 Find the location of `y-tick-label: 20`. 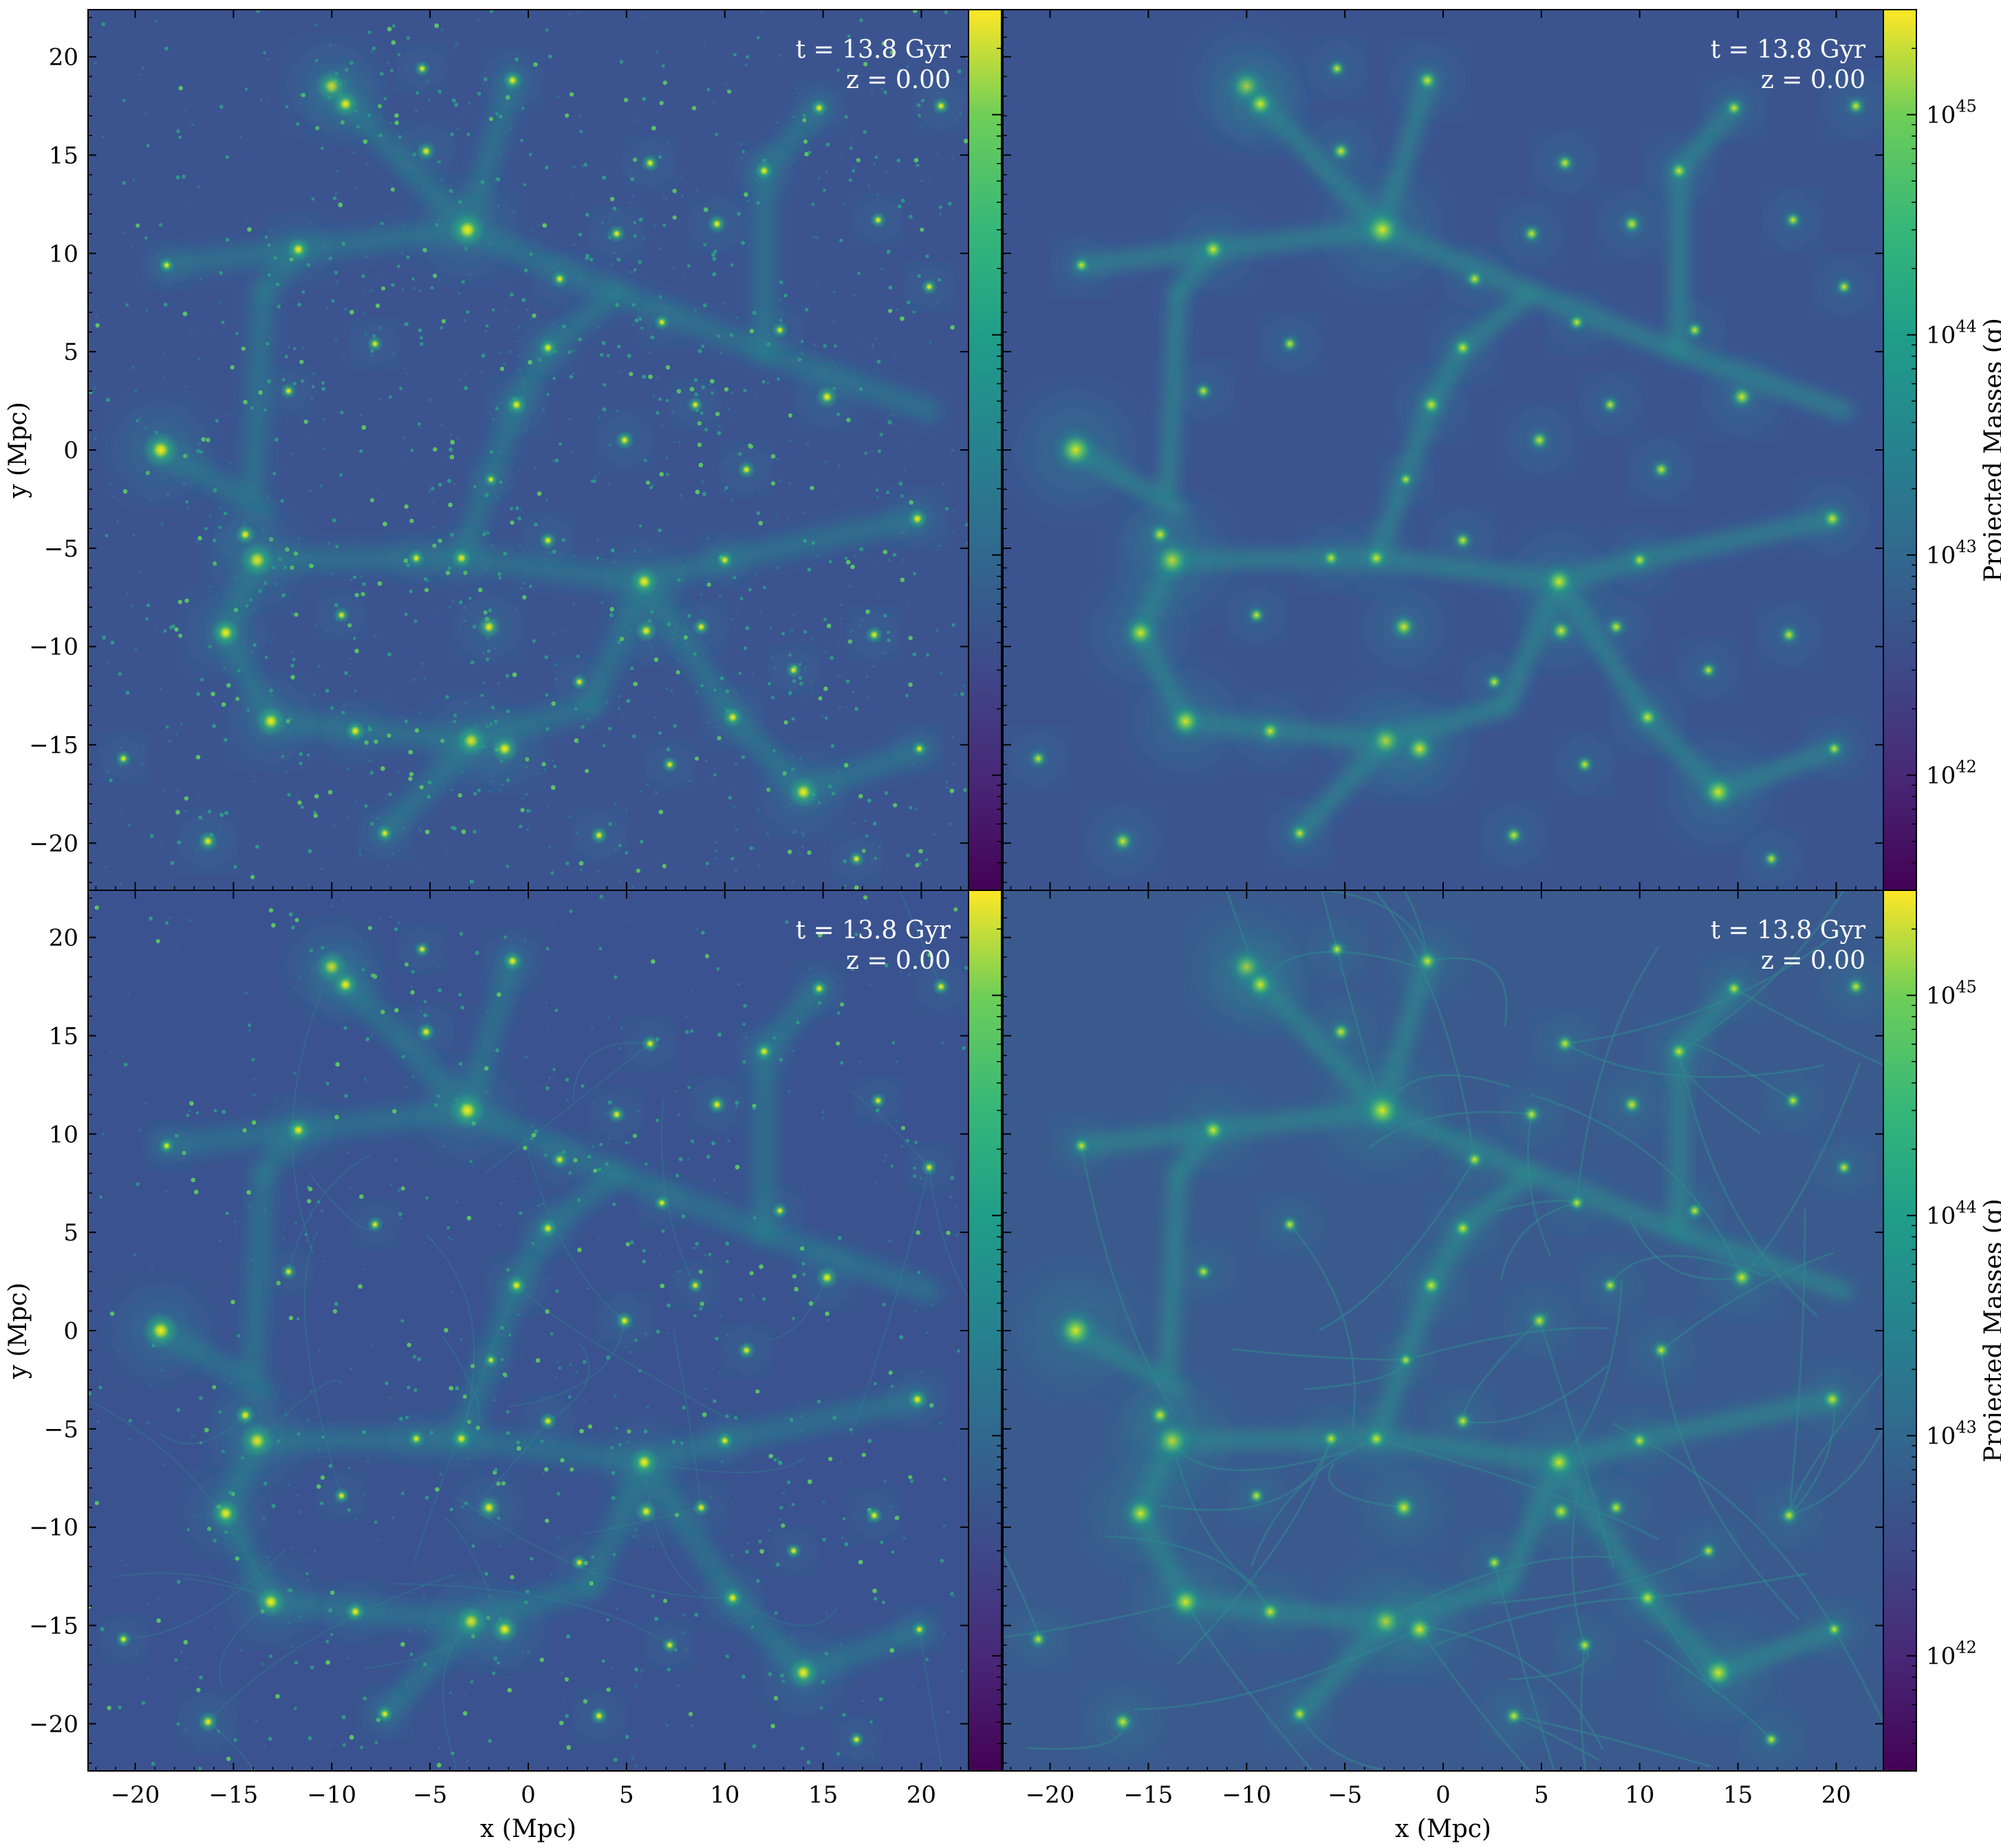

y-tick-label: 20 is located at coordinates (63, 939).